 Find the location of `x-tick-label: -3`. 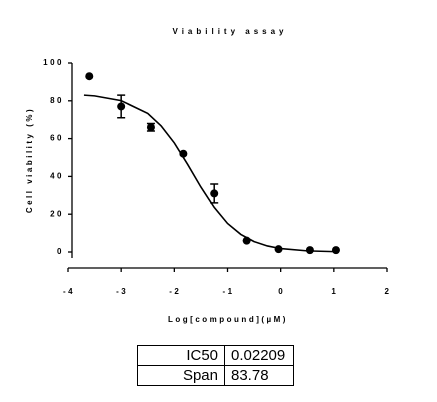

x-tick-label: -3 is located at coordinates (122, 291).